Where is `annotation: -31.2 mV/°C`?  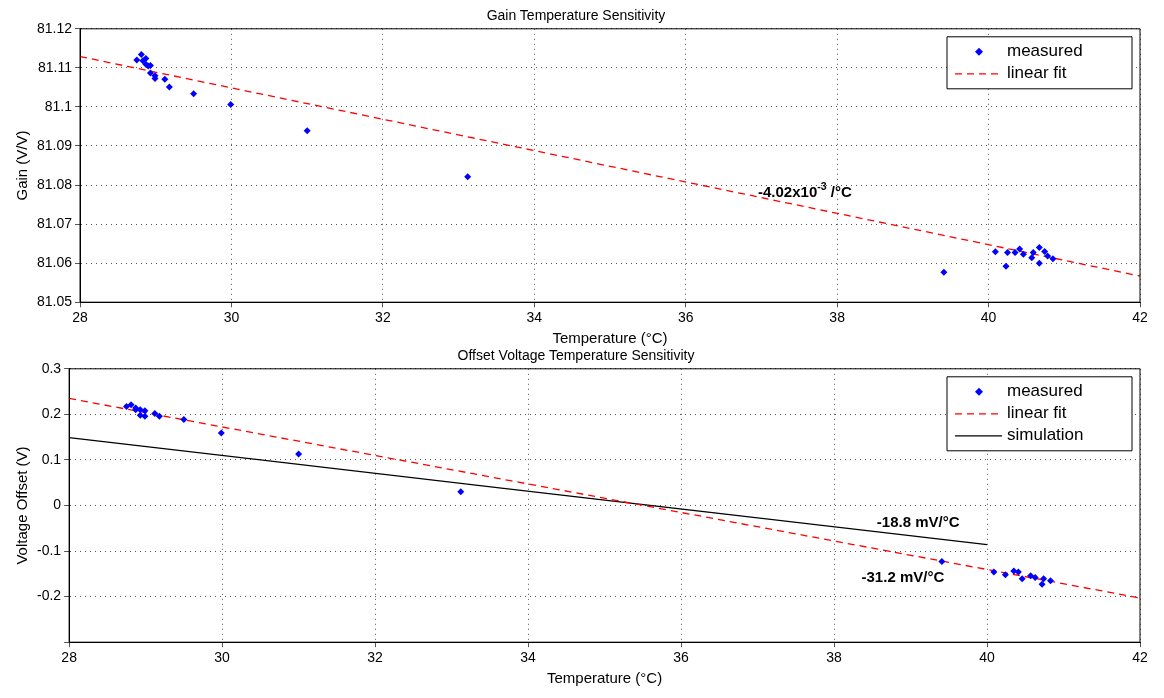
annotation: -31.2 mV/°C is located at coordinates (903, 576).